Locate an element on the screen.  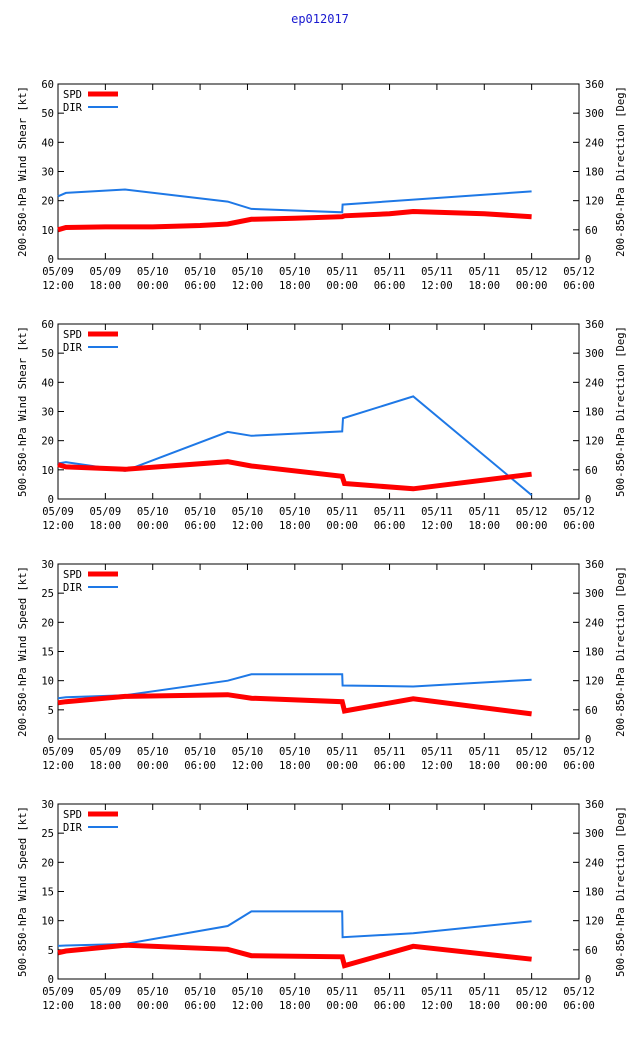
y-axis-title: 200-850-hPa Wind Speed [kt] is located at coordinates (23, 651).